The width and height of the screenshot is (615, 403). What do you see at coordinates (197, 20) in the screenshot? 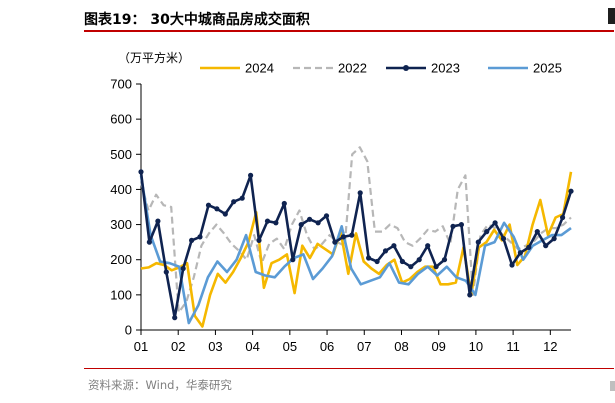
I see `figure-title: 图表19： 30大中城商品房成交面积` at bounding box center [197, 20].